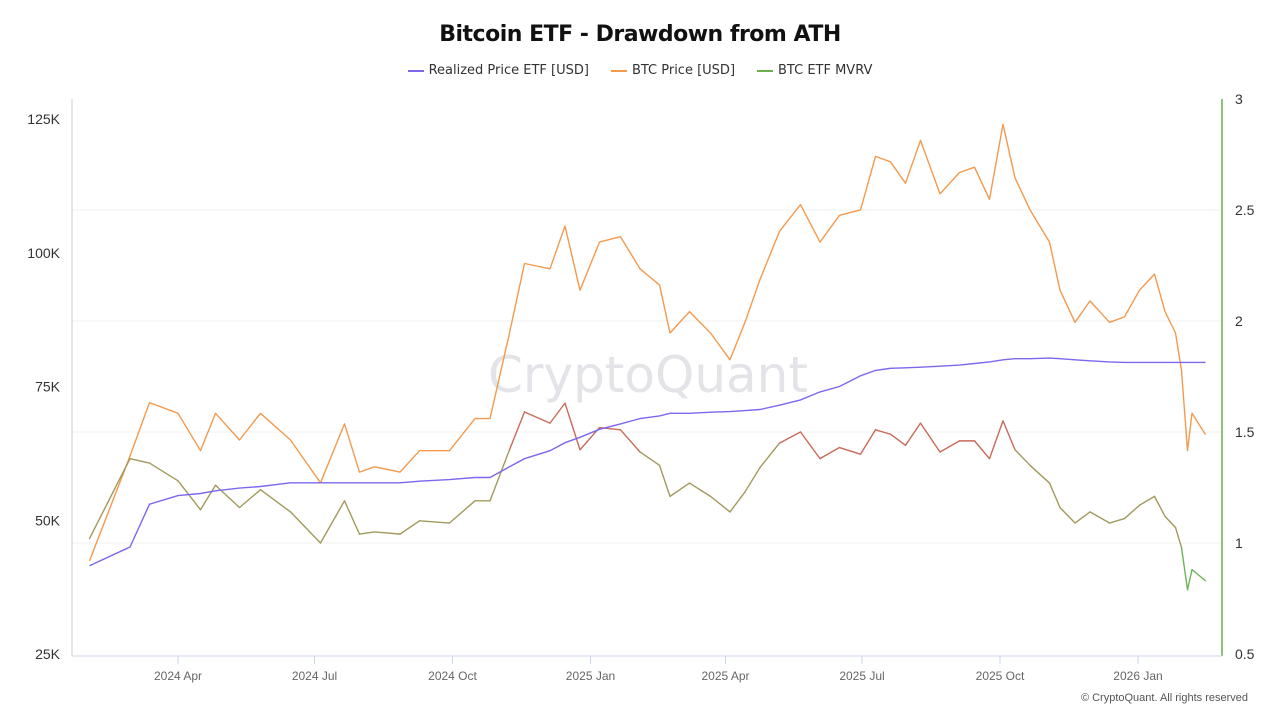 Image resolution: width=1280 pixels, height=720 pixels. Describe the element at coordinates (640, 34) in the screenshot. I see `chart-title: Bitcoin ETF - Drawdown from ATH` at that location.